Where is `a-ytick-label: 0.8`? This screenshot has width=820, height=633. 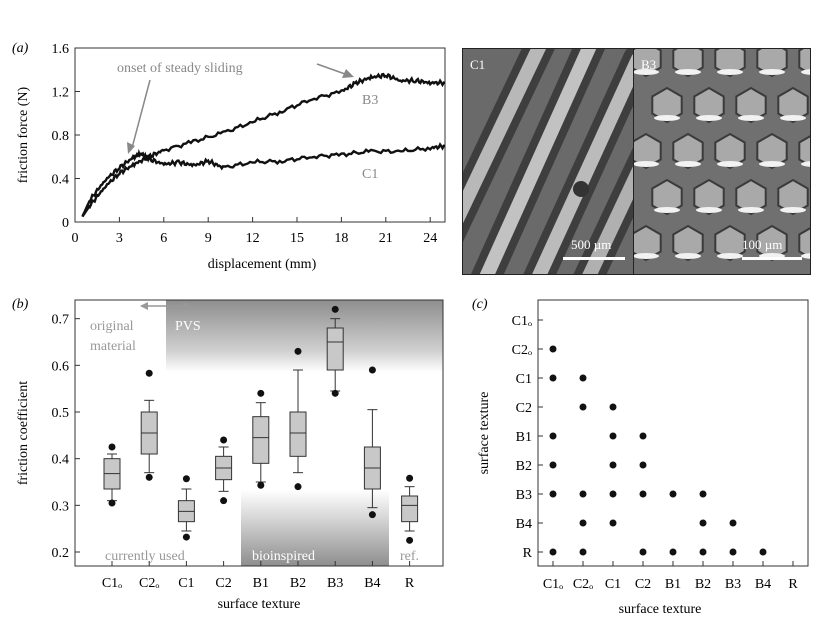
a-ytick-label: 0.8 is located at coordinates (61, 136).